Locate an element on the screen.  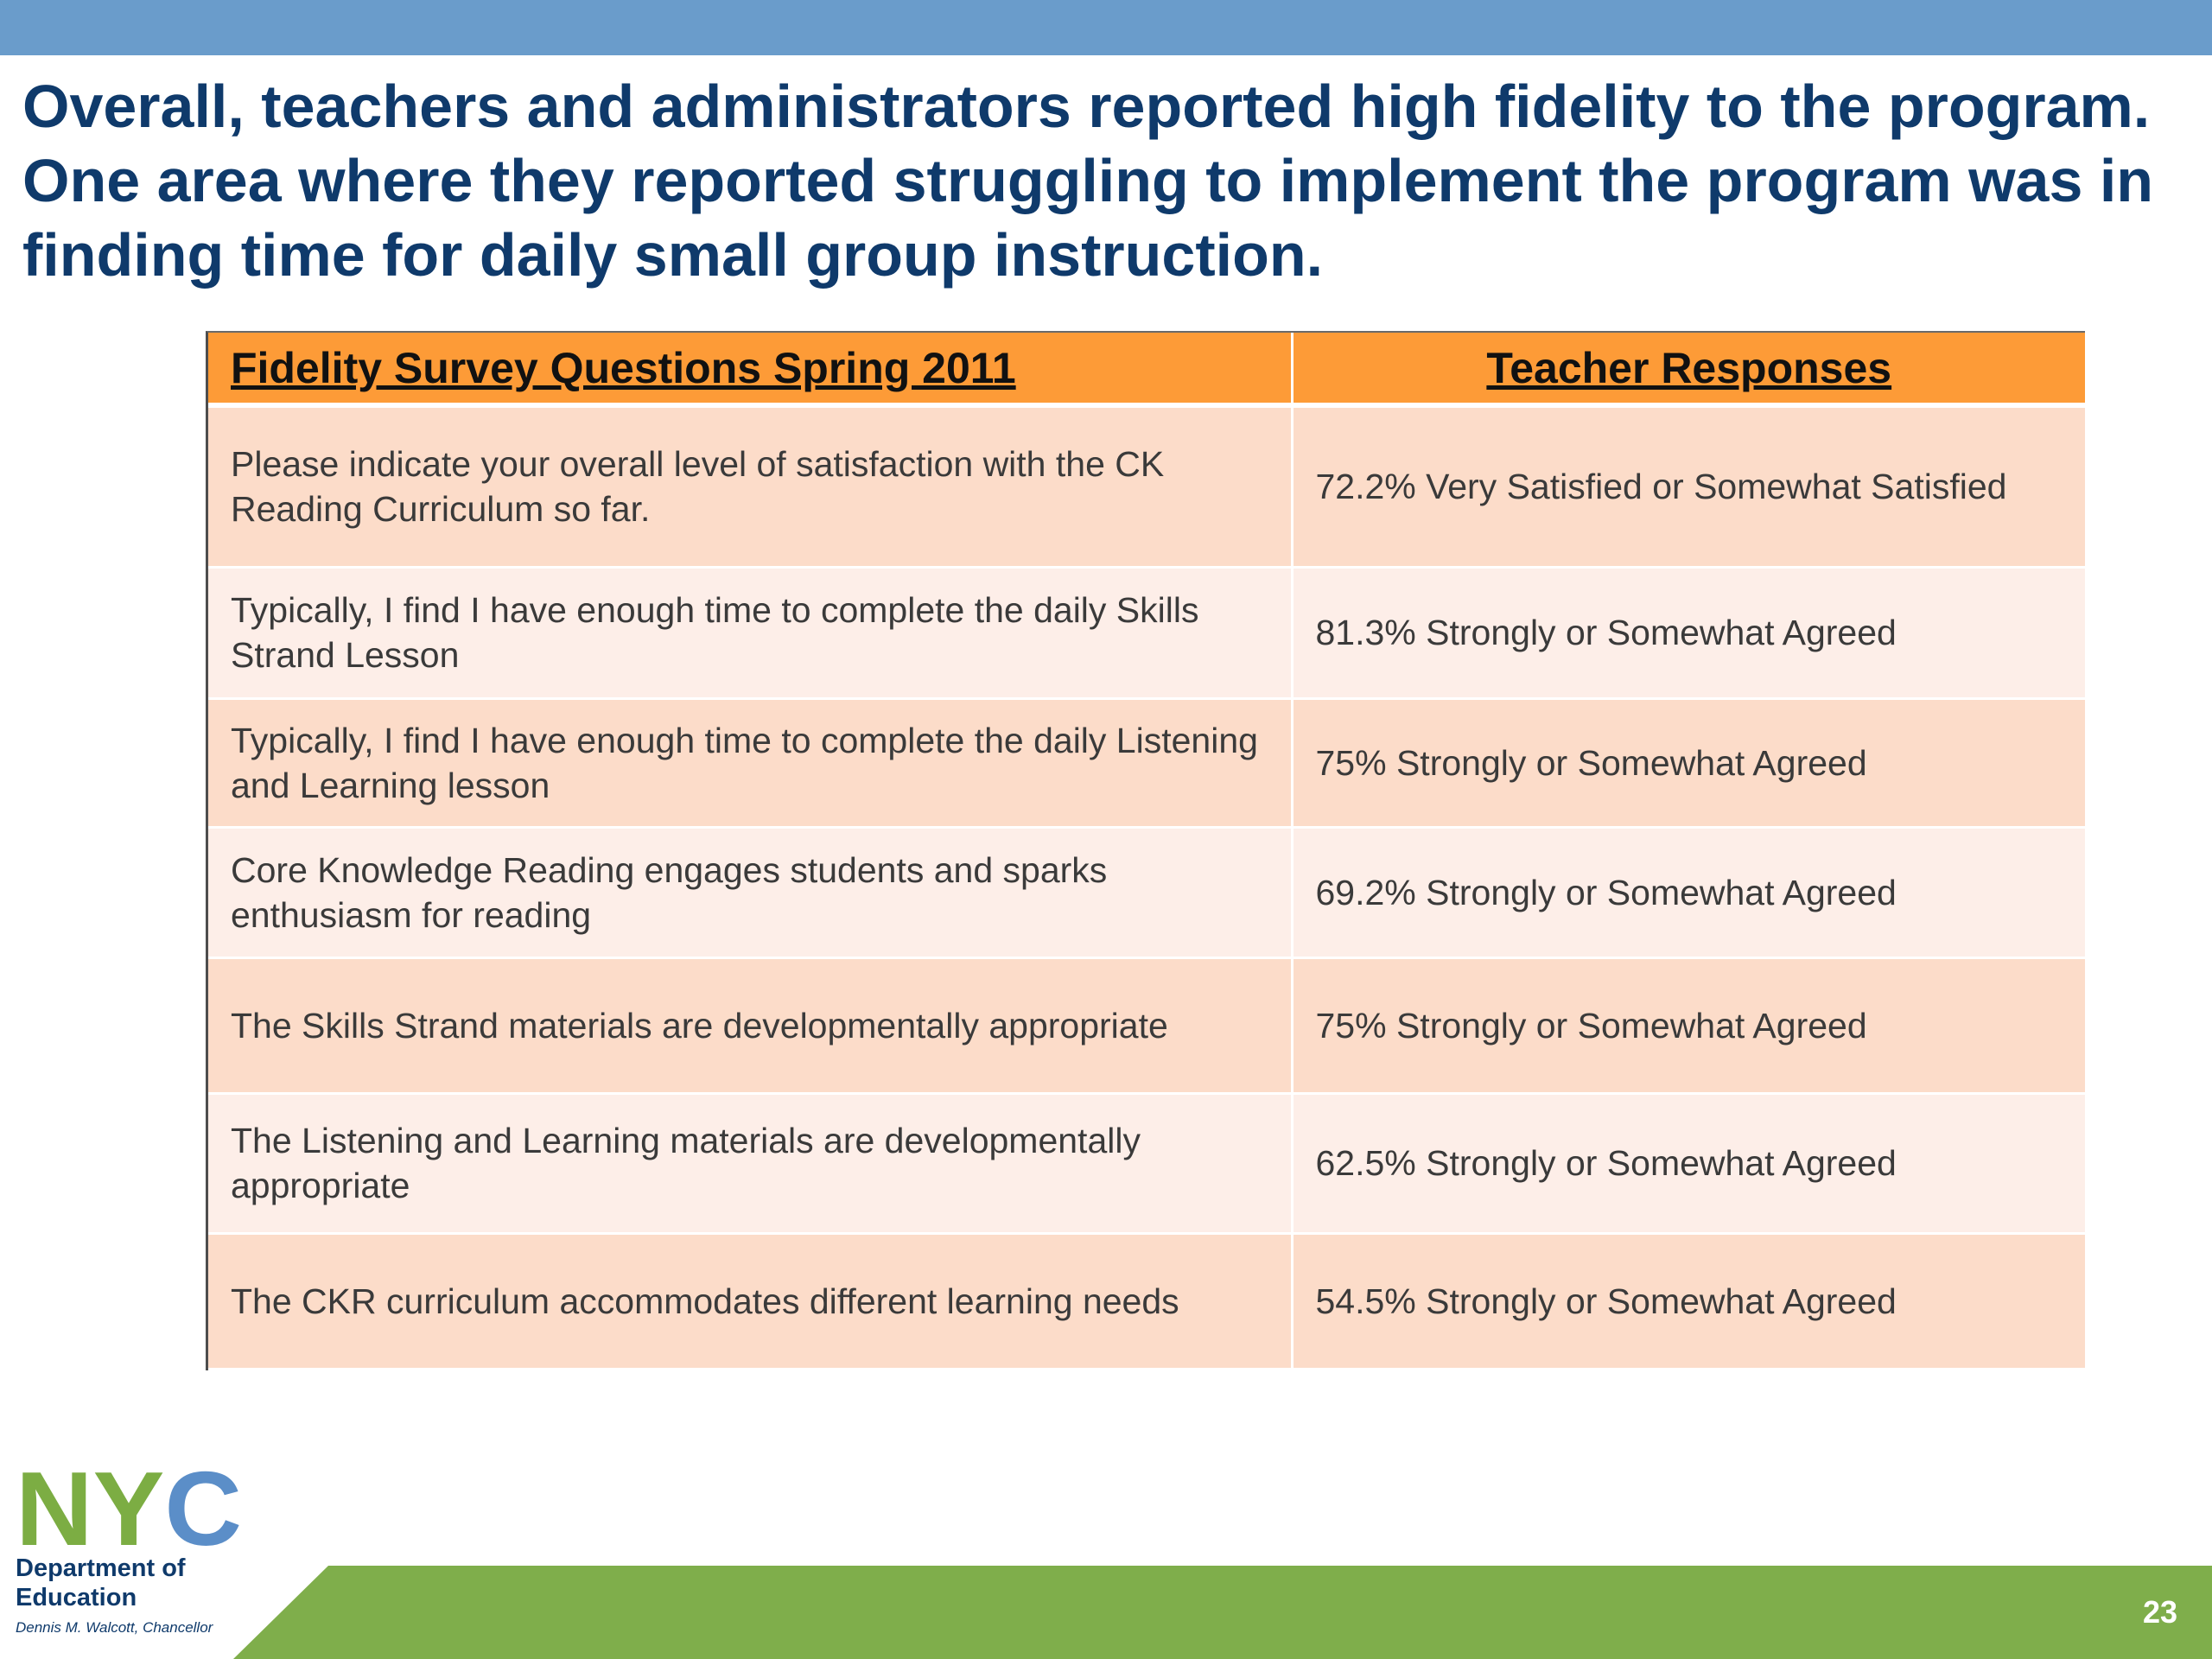
response-cell: 69.2% Strongly or Somewhat Agreed is located at coordinates (1688, 893).